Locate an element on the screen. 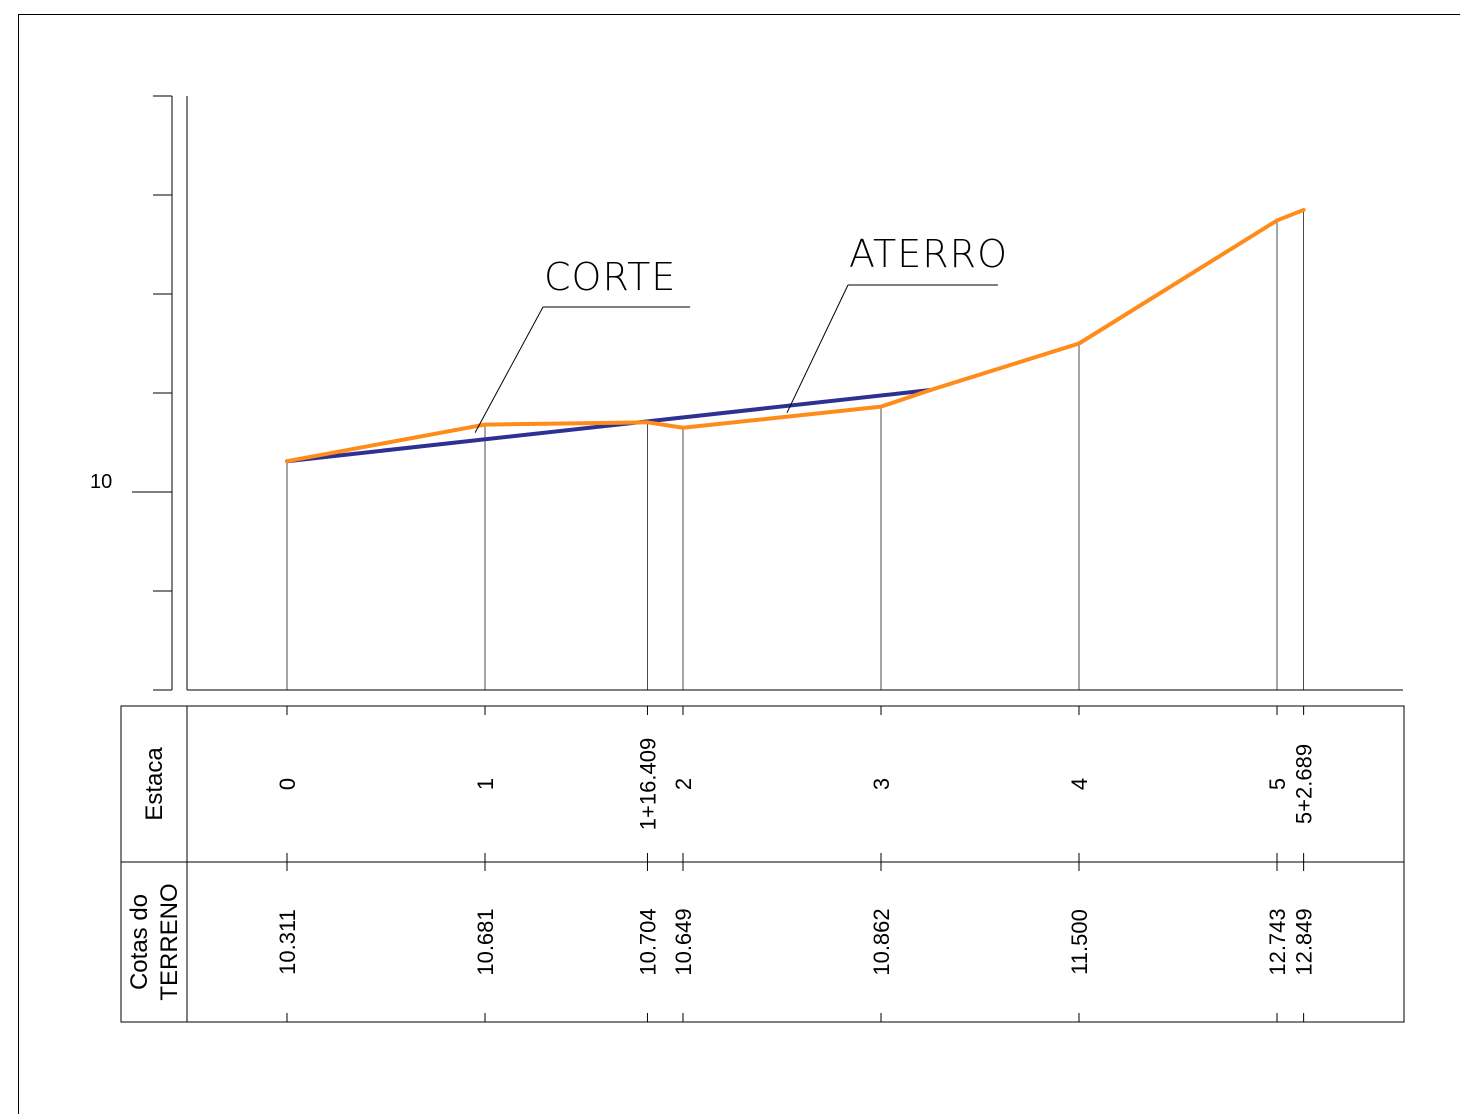 This screenshot has width=1462, height=1116. estaca-label-4: 3 is located at coordinates (881, 784).